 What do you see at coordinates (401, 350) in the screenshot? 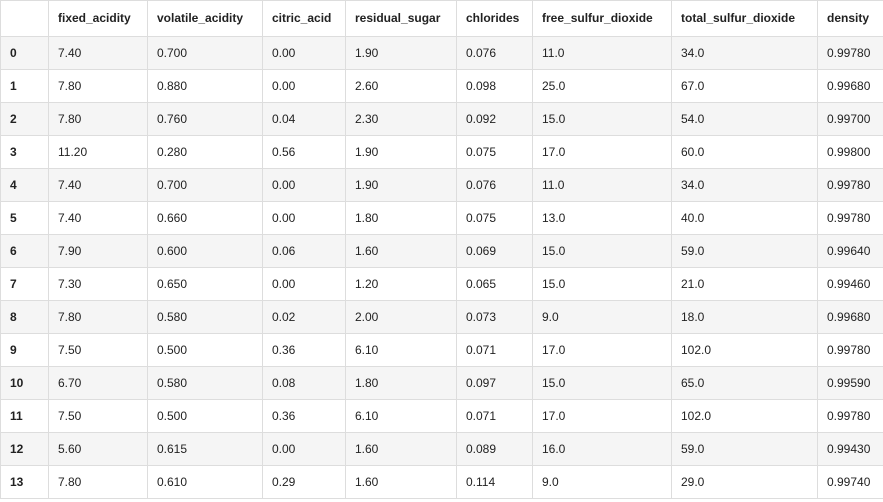
I see `cell-residual-sugar: 6.10` at bounding box center [401, 350].